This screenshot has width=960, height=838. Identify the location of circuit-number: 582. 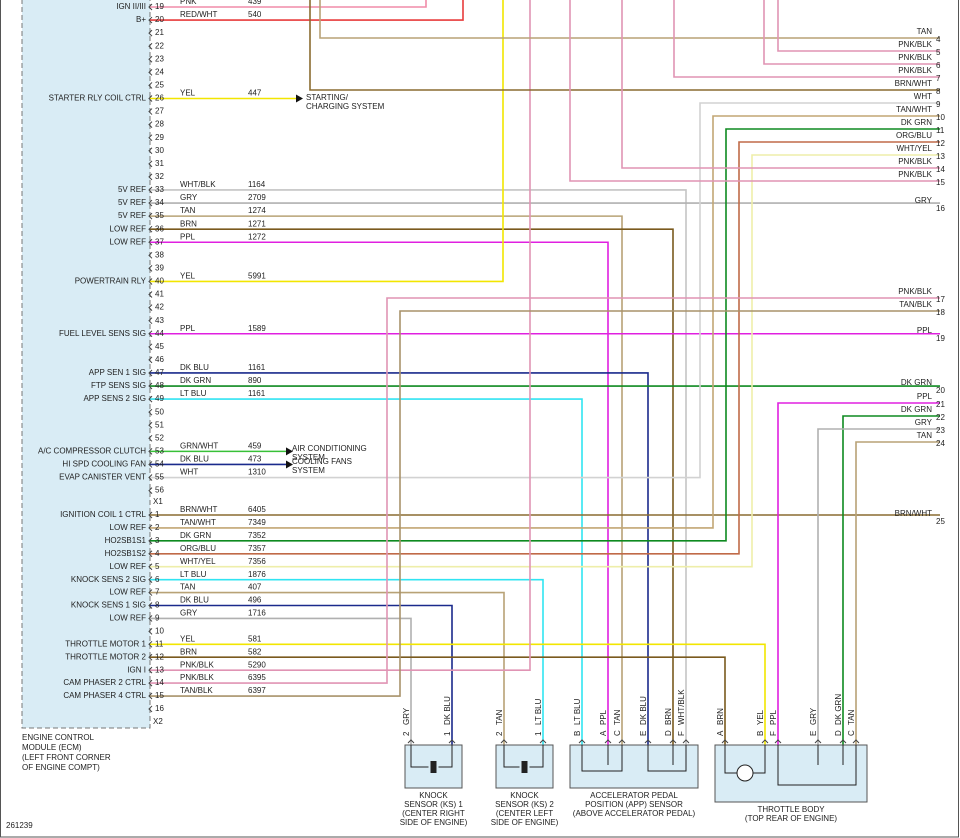
(255, 651).